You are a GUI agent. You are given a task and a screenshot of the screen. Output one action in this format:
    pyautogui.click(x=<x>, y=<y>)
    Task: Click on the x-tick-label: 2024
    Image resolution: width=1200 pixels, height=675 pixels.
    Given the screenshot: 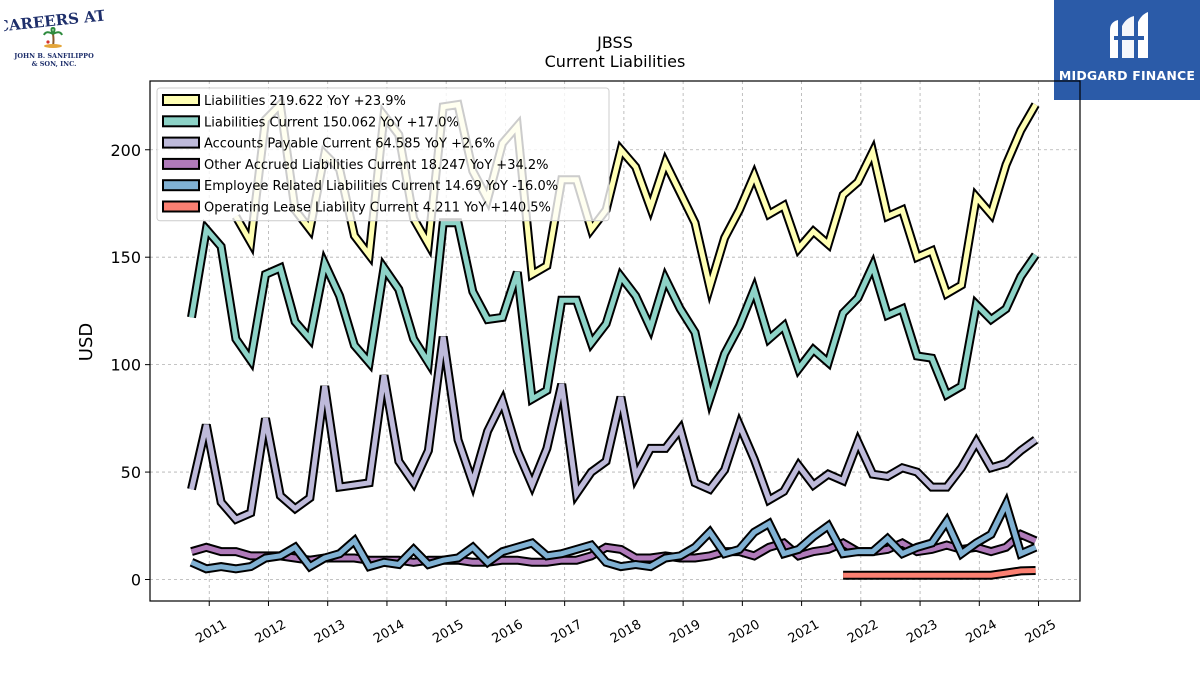 What is the action you would take?
    pyautogui.click(x=981, y=632)
    